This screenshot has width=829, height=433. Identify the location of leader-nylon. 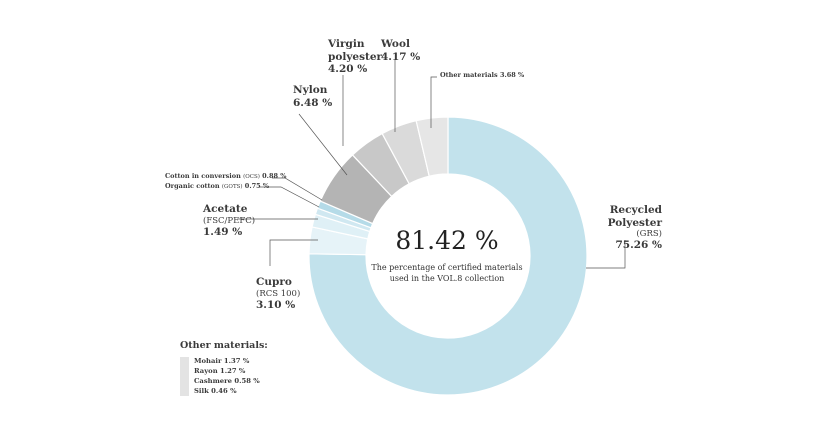
(323, 144).